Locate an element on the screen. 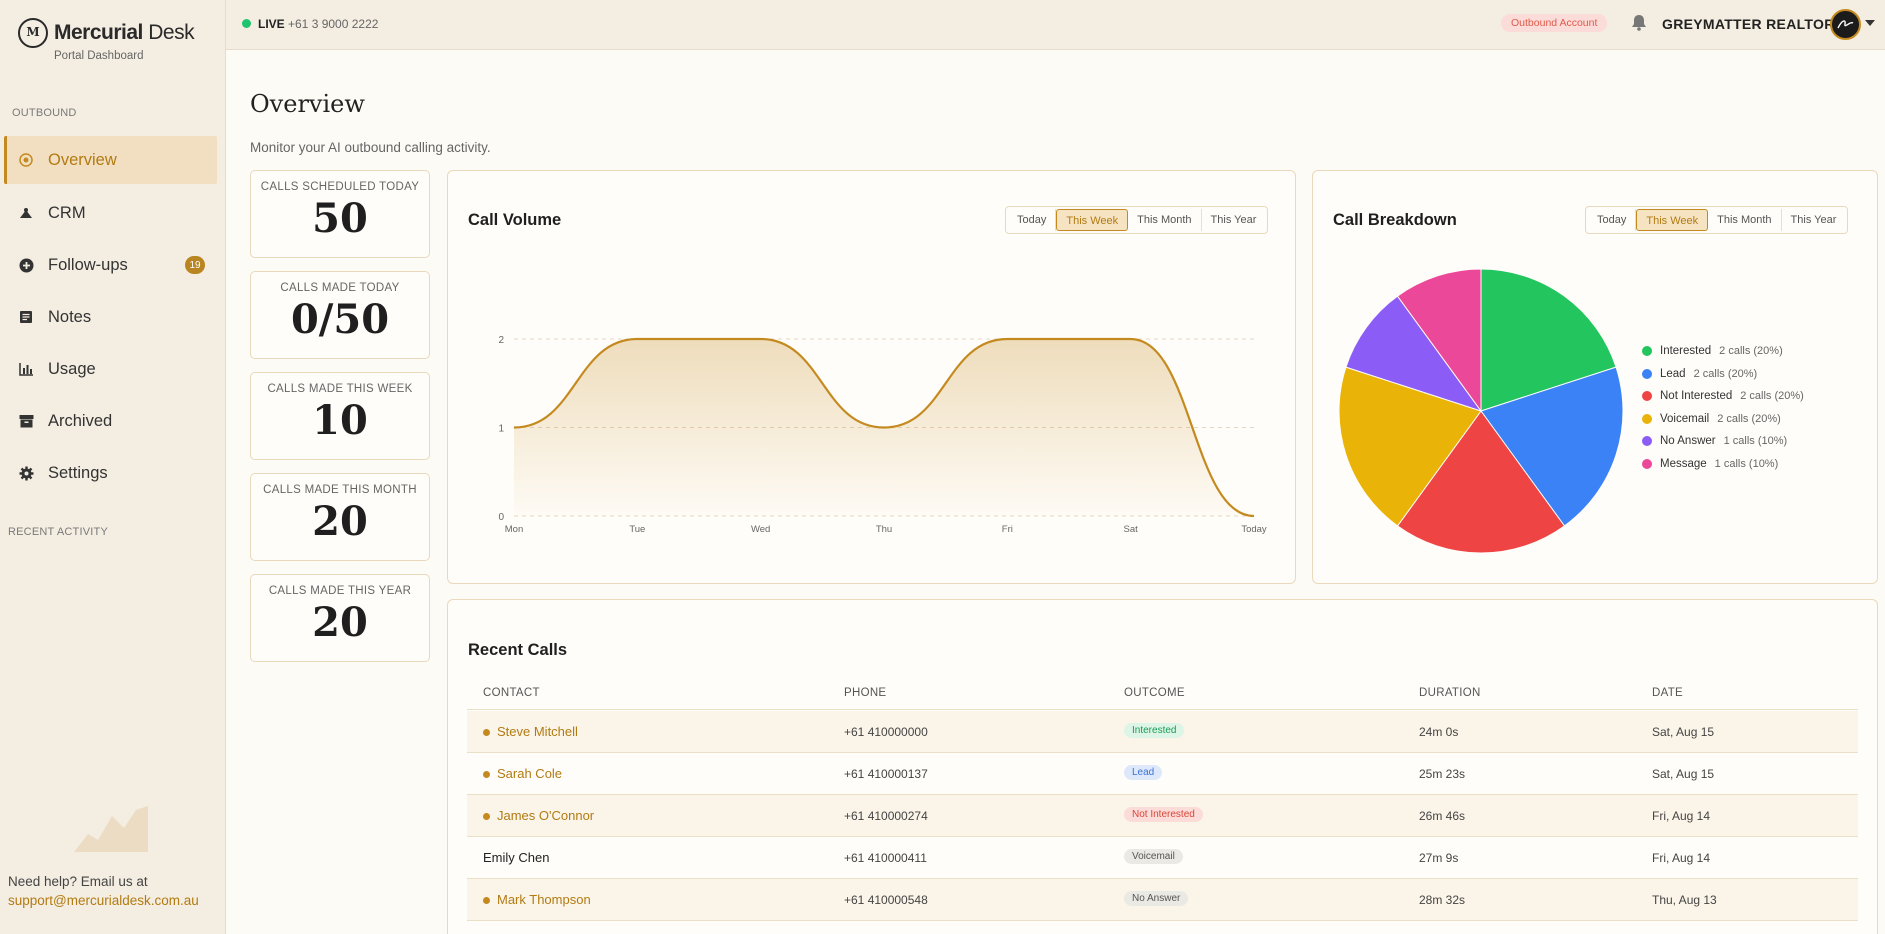 The width and height of the screenshot is (1885, 934). legend-label: Interested is located at coordinates (1686, 351).